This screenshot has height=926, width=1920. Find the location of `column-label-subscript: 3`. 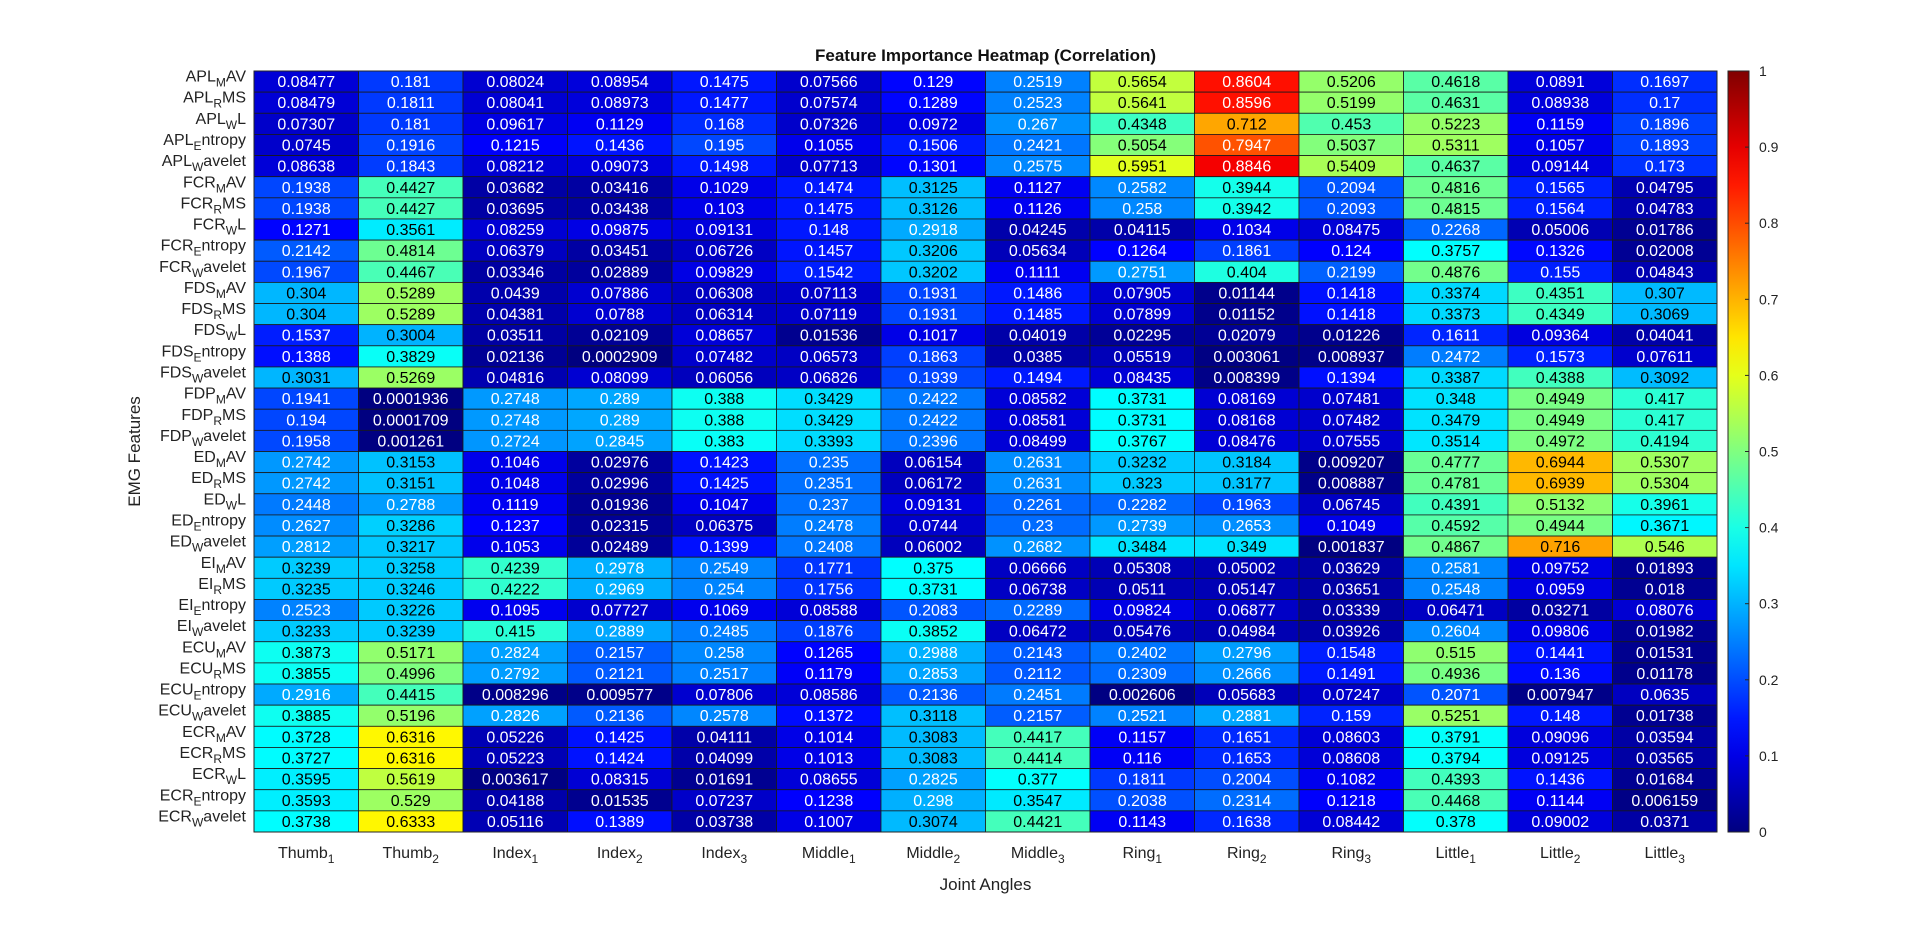

column-label-subscript: 3 is located at coordinates (1681, 859).